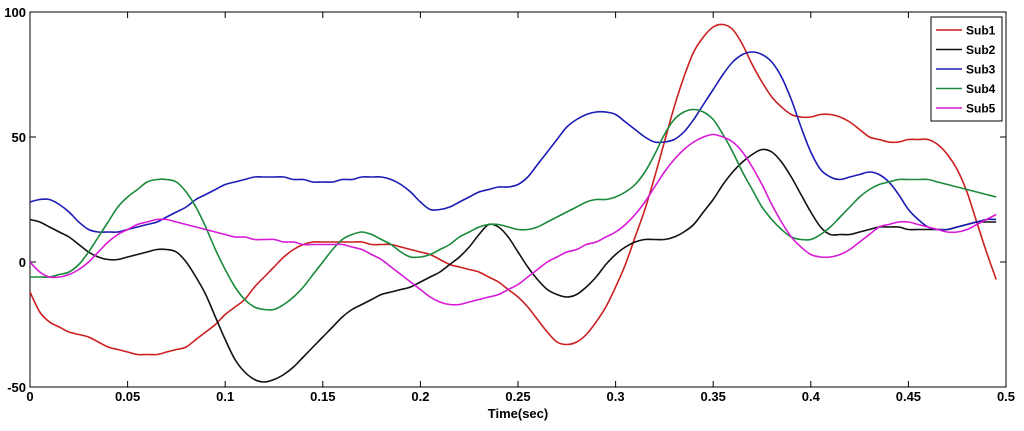 Image resolution: width=1024 pixels, height=431 pixels. What do you see at coordinates (15, 12) in the screenshot?
I see `y-tick-label: 100` at bounding box center [15, 12].